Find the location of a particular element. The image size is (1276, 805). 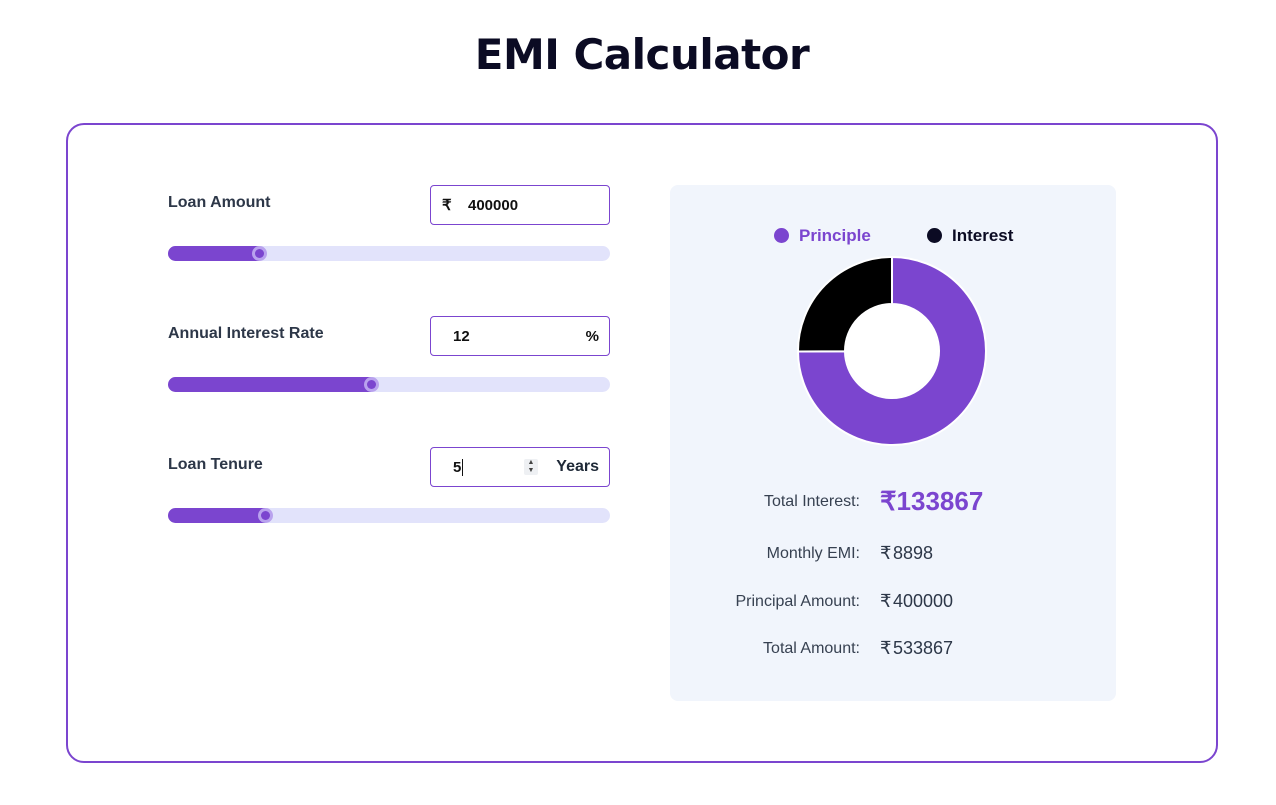

loan-tenure-value: 5 is located at coordinates (457, 467).